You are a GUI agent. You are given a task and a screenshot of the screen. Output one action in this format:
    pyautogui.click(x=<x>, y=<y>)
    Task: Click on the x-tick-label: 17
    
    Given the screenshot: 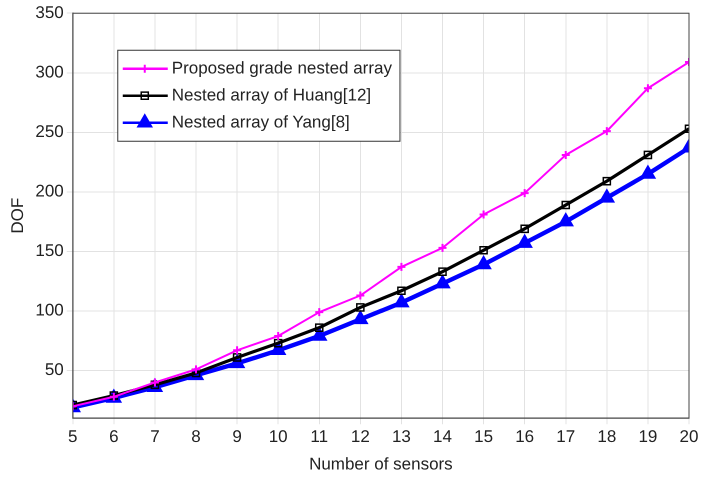 What is the action you would take?
    pyautogui.click(x=566, y=436)
    